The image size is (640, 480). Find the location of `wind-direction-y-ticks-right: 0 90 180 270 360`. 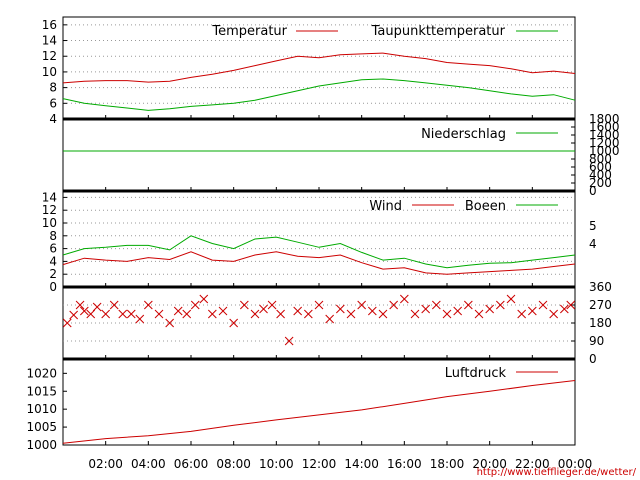

wind-direction-y-ticks-right: 0 90 180 270 360 is located at coordinates (591, 323).